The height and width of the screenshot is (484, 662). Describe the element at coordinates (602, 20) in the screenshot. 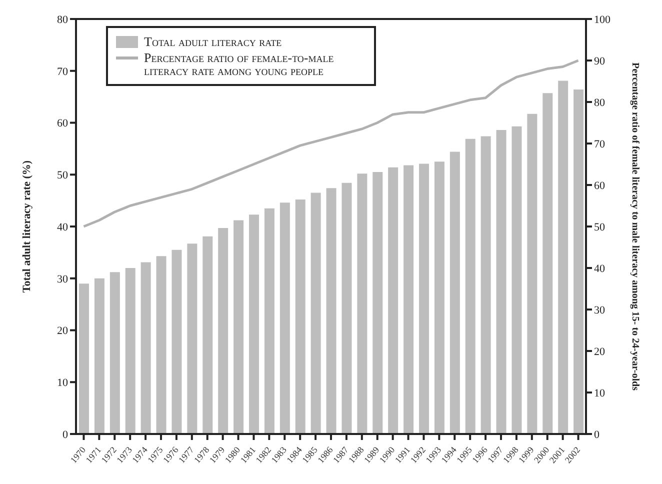

I see `y2-tick-label: 100` at that location.